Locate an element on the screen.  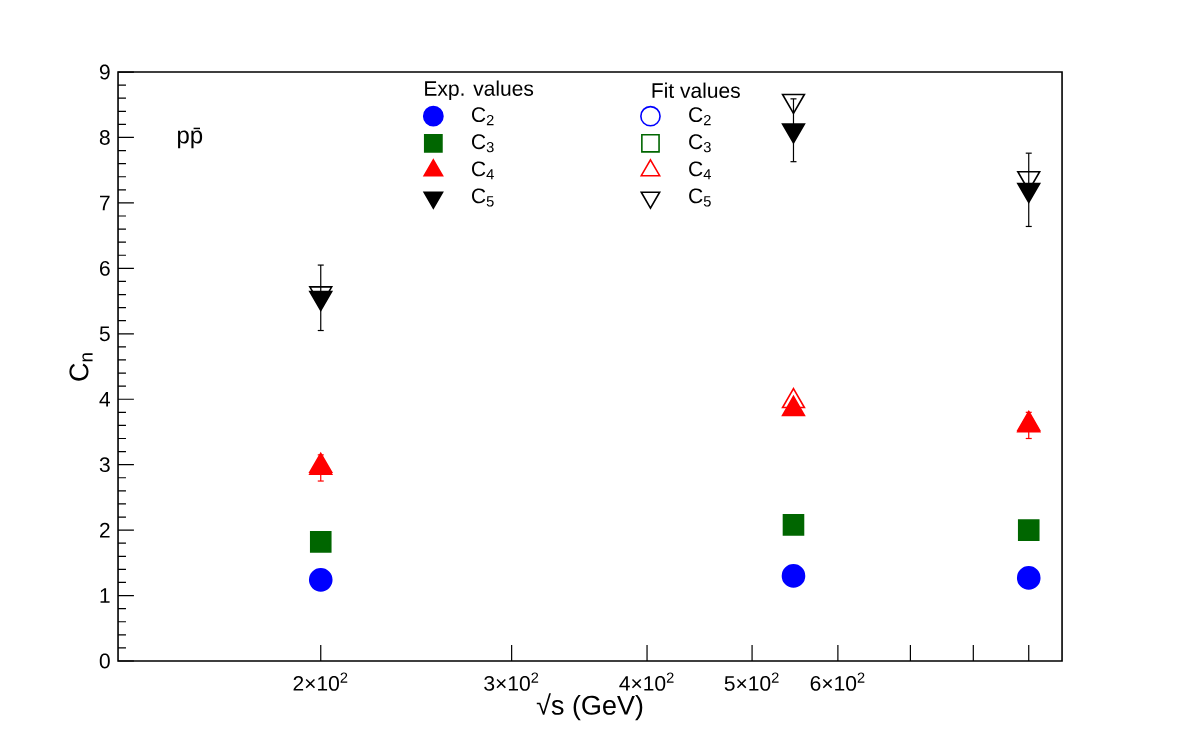
x-tick-label: 2×10$^{2}$ is located at coordinates (320, 681).